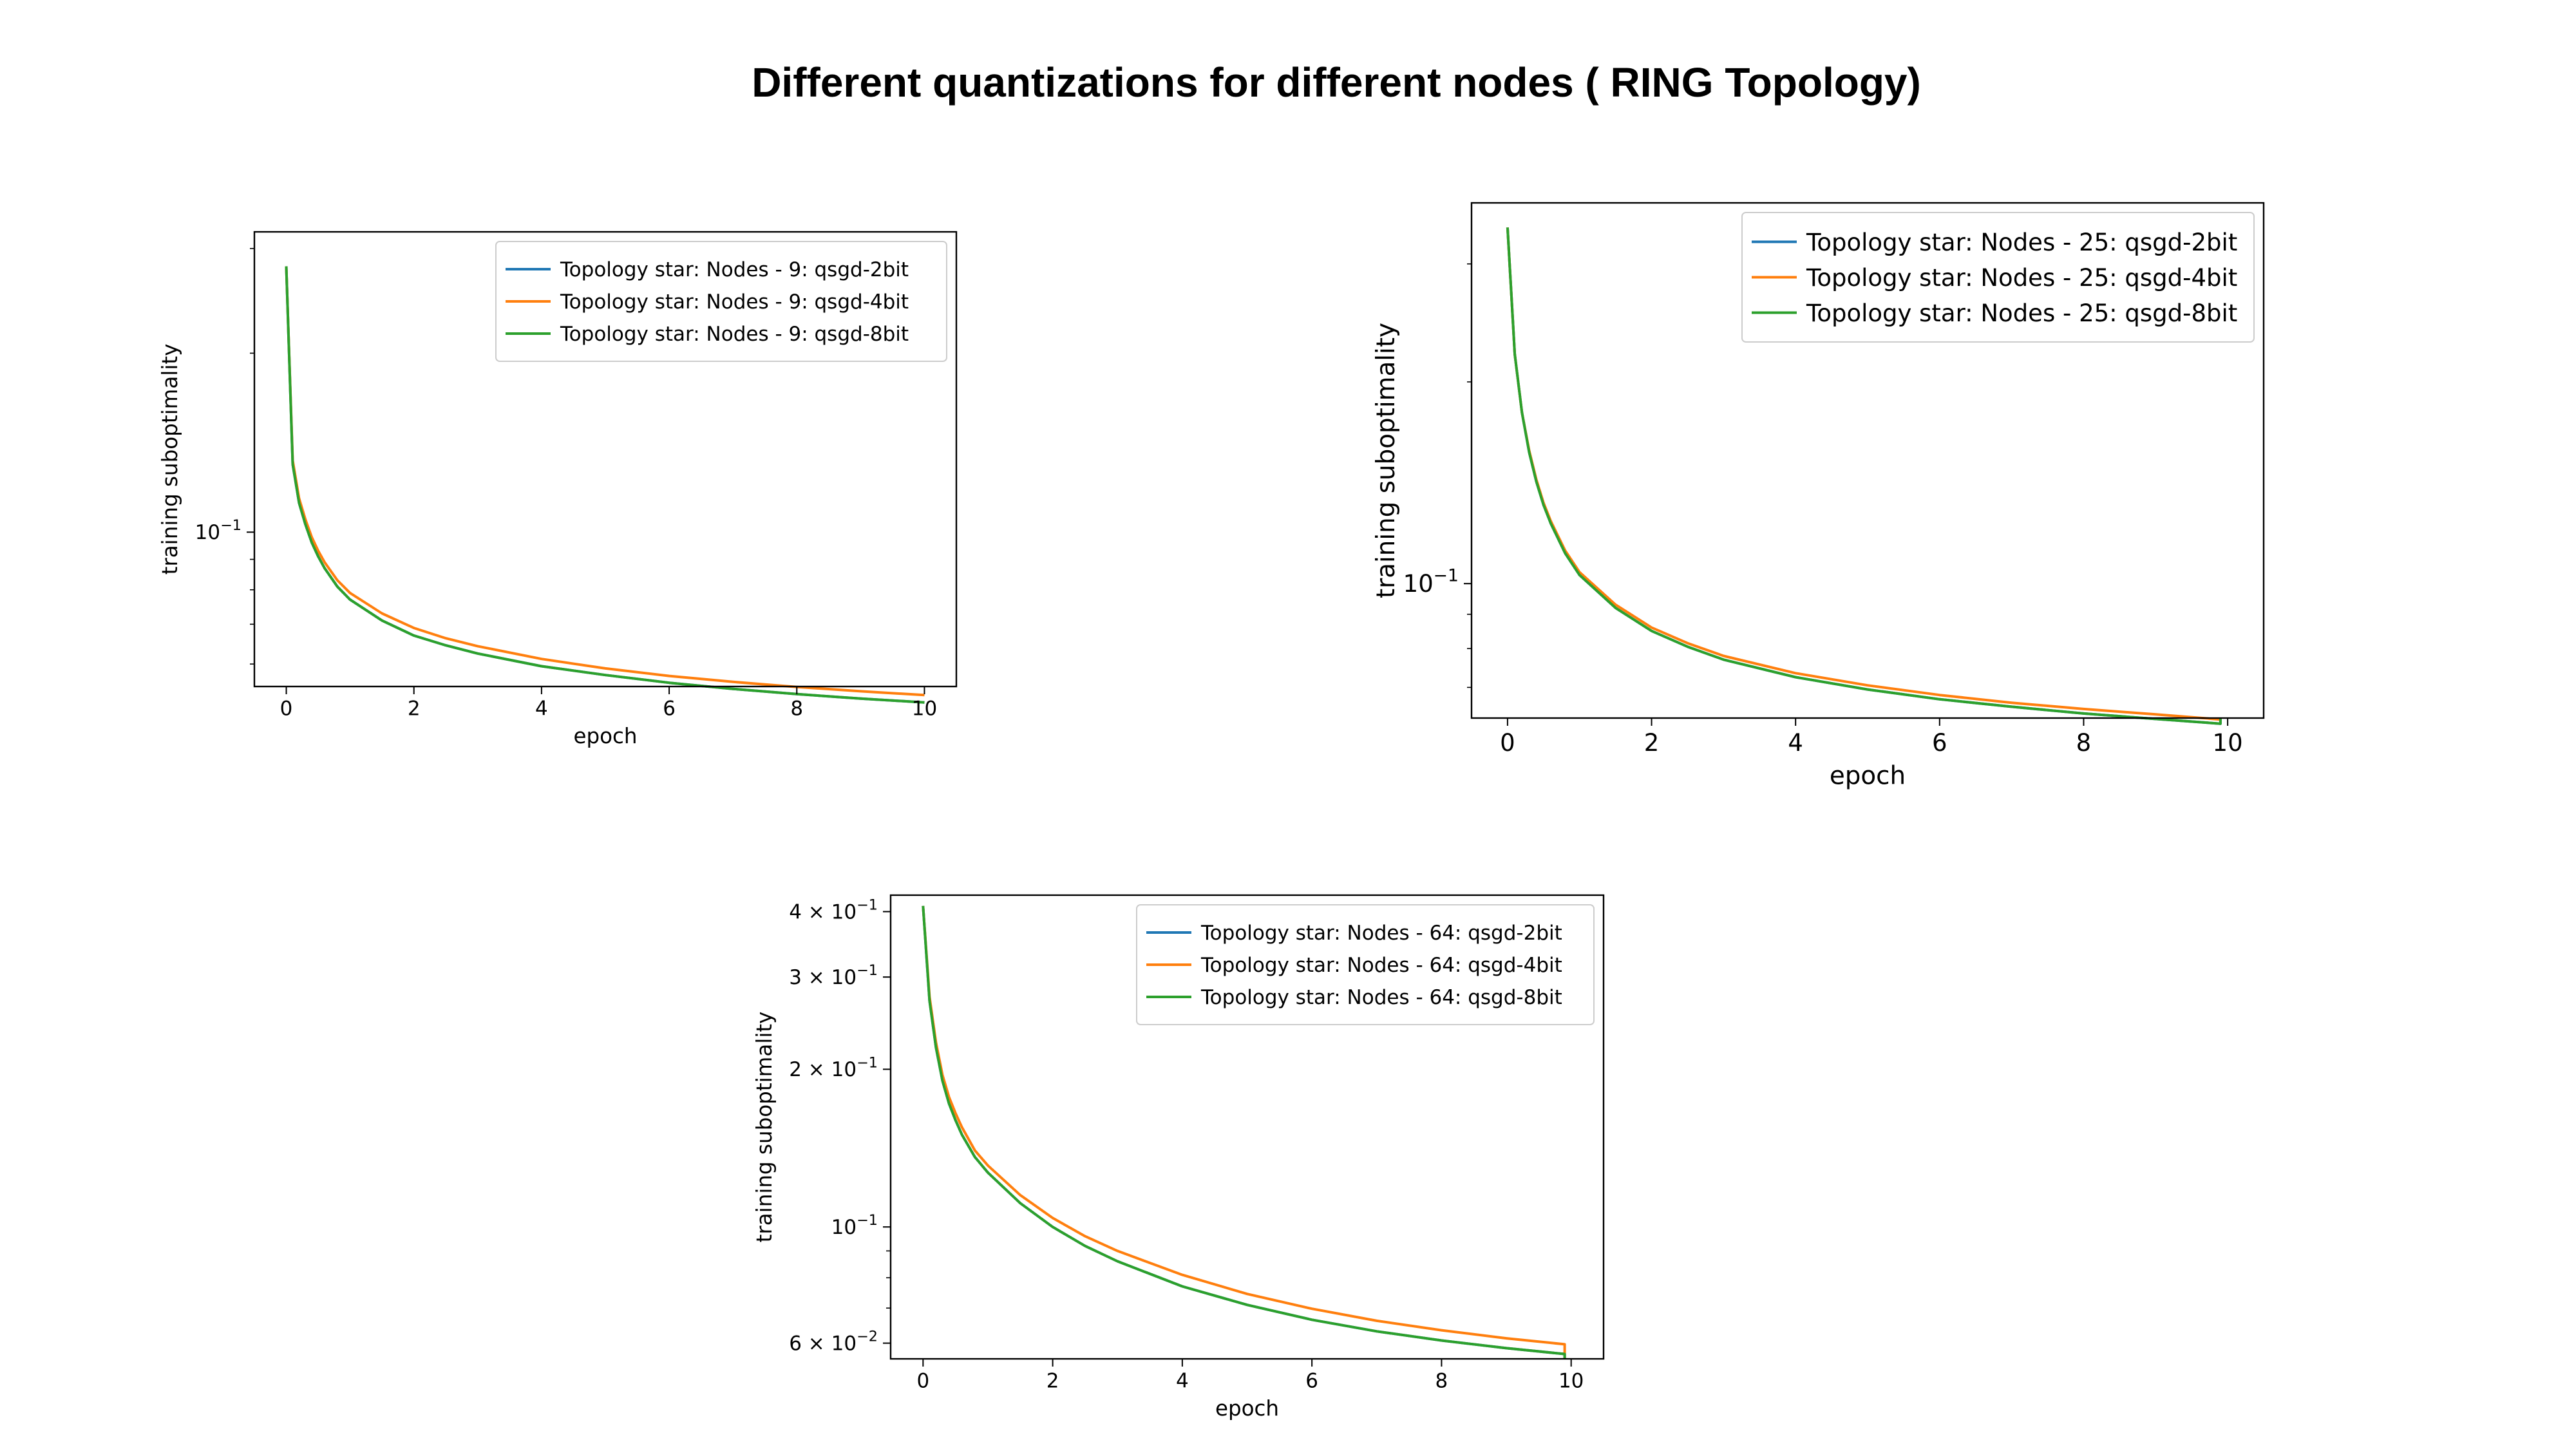 The height and width of the screenshot is (1449, 2576). I want to click on legend-label: Topology star: Nodes - 25: qsgd-8bit, so click(2022, 313).